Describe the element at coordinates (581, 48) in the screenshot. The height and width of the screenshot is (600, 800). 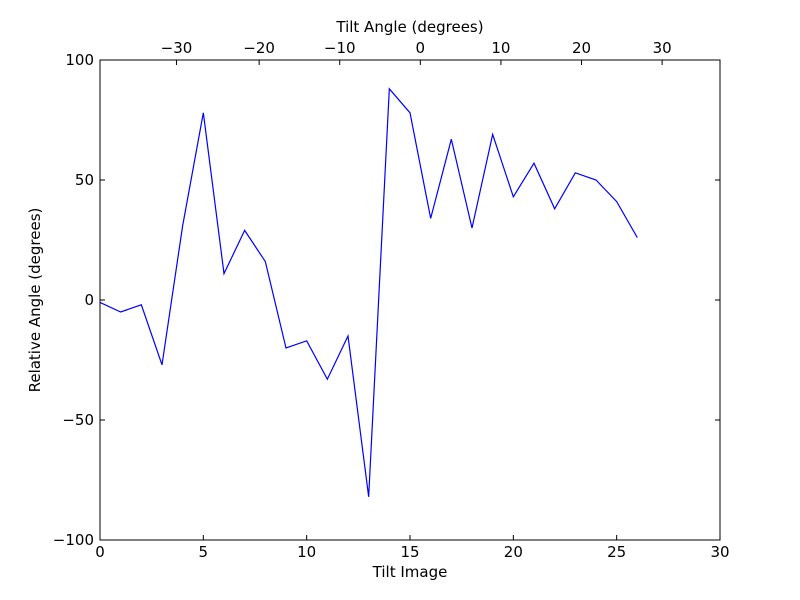
I see `top-x-tick-label: 20` at that location.